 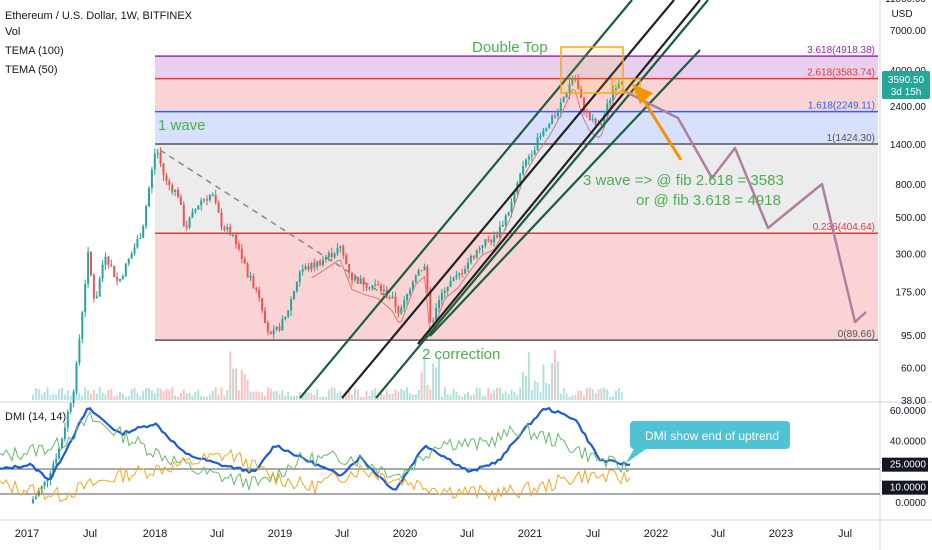 I want to click on di-plus-line, so click(x=315, y=451).